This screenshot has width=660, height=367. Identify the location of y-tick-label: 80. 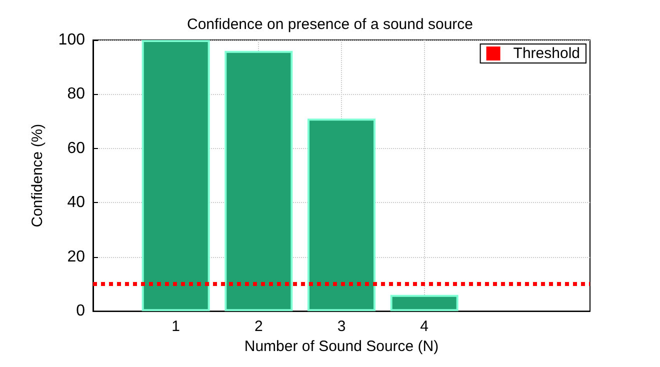
(76, 94).